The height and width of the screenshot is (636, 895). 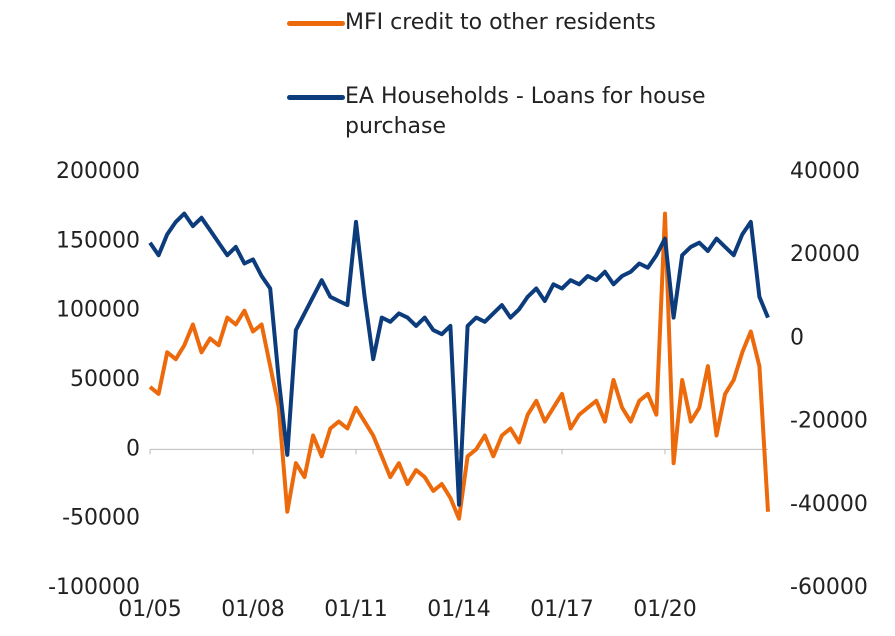 What do you see at coordinates (825, 254) in the screenshot?
I see `y2-tick-label: 20000` at bounding box center [825, 254].